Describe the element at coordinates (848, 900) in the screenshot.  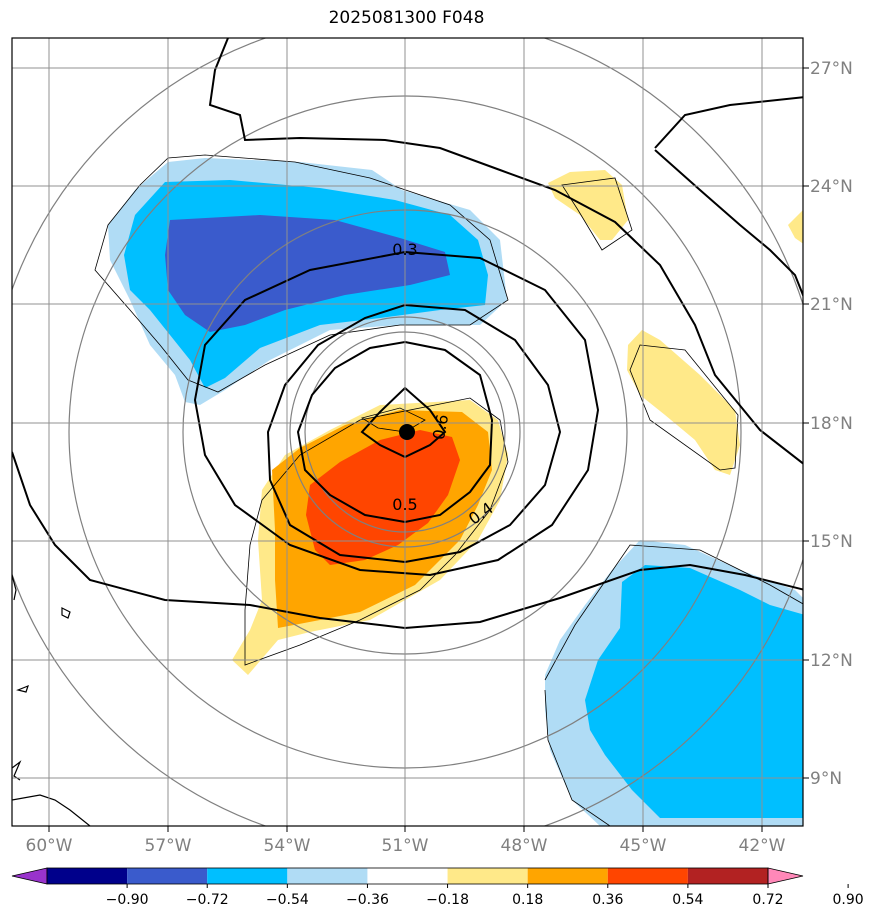
I see `colorbar-tick-label: 0.90` at that location.